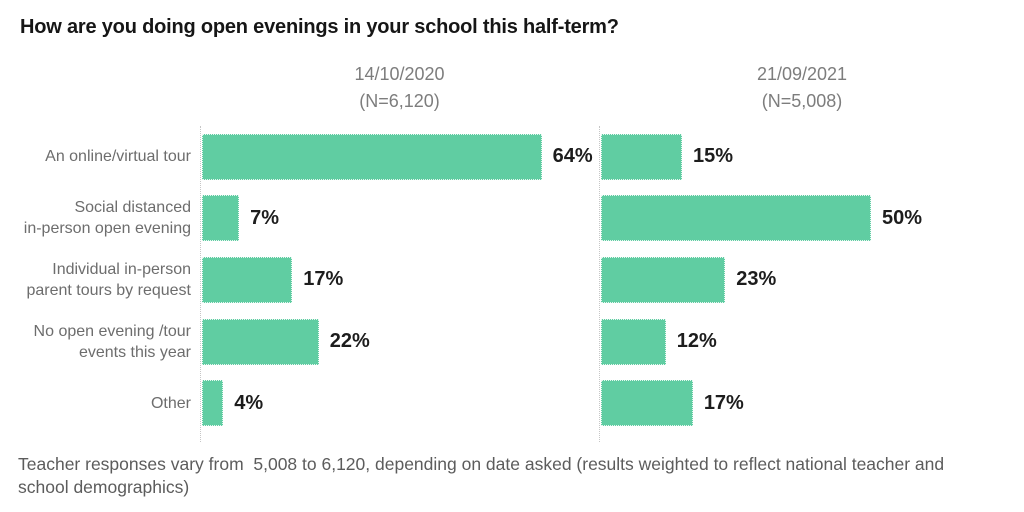  I want to click on survey-date-left: 14/10/2020, so click(399, 74).